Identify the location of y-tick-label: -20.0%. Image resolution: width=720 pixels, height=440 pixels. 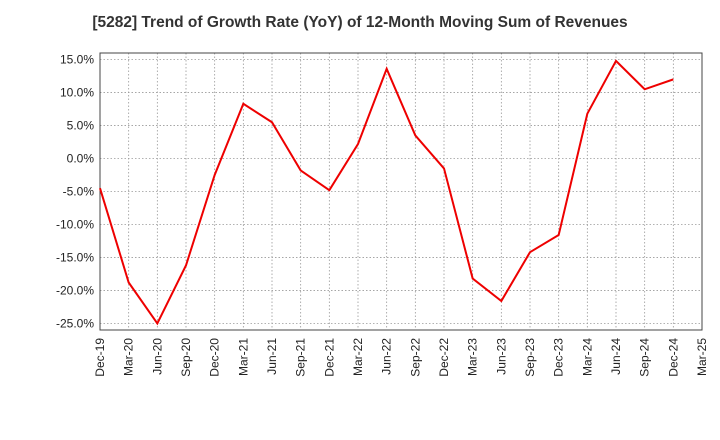
(75, 290).